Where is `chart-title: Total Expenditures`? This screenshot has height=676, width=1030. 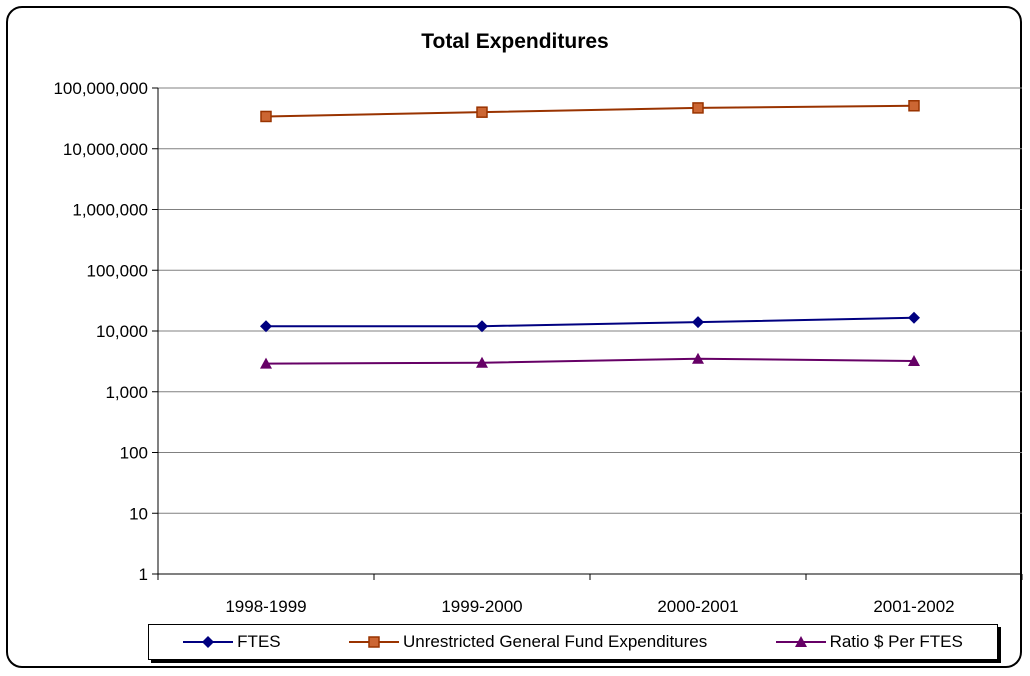 chart-title: Total Expenditures is located at coordinates (515, 41).